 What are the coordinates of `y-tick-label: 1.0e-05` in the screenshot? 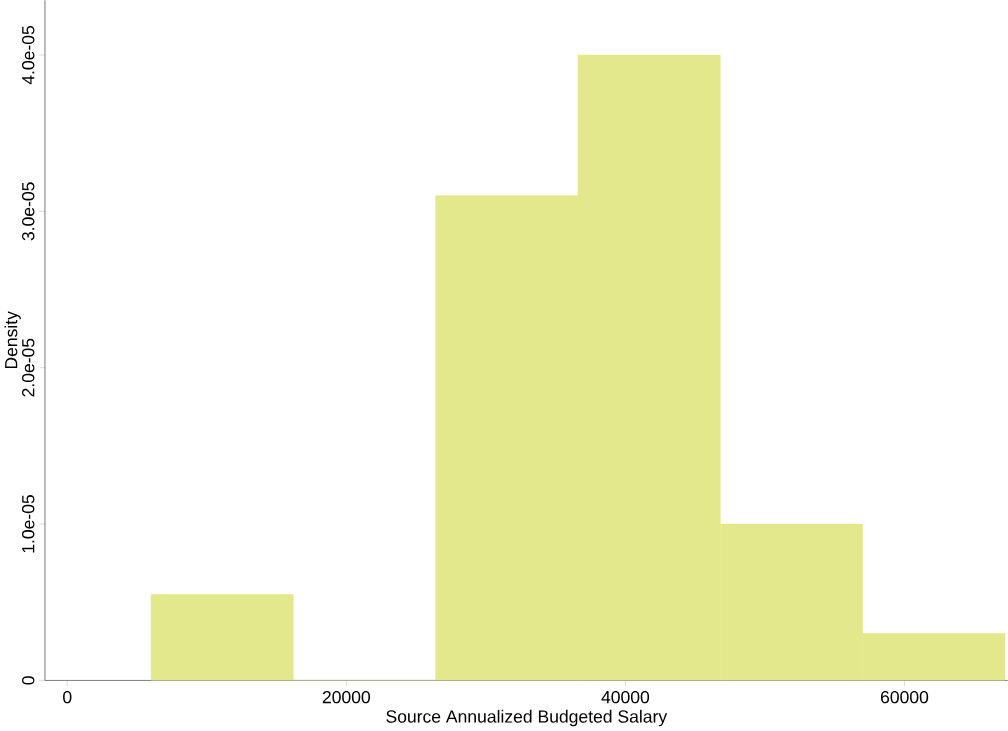 It's located at (28, 524).